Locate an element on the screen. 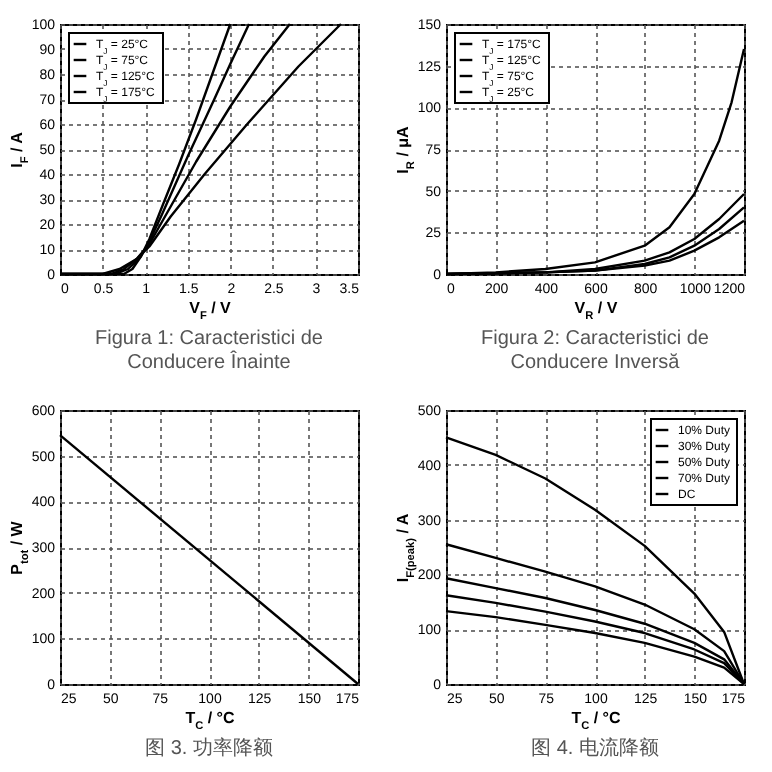 This screenshot has width=772, height=772. text: Figura 1: Caracteristici de Conducere Înainte is located at coordinates (209, 351).